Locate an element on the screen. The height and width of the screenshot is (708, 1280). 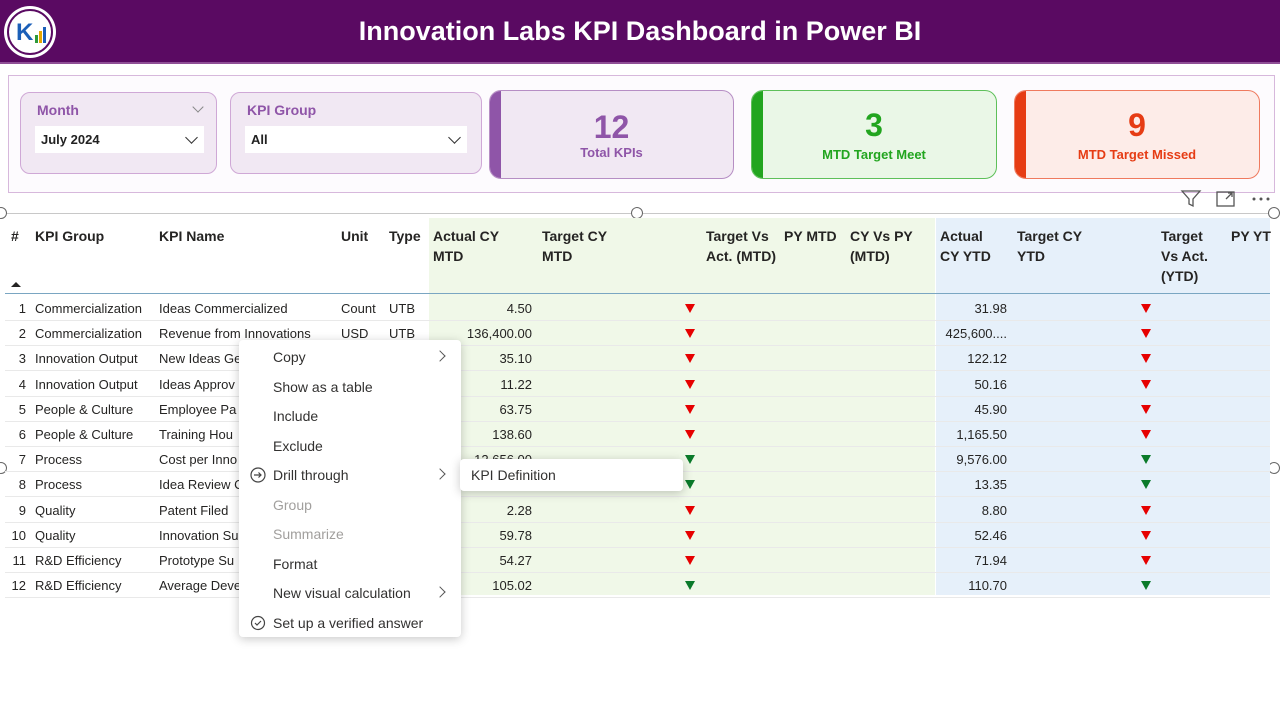
cell-kpi-name: Revenue from Innovations is located at coordinates (235, 334).